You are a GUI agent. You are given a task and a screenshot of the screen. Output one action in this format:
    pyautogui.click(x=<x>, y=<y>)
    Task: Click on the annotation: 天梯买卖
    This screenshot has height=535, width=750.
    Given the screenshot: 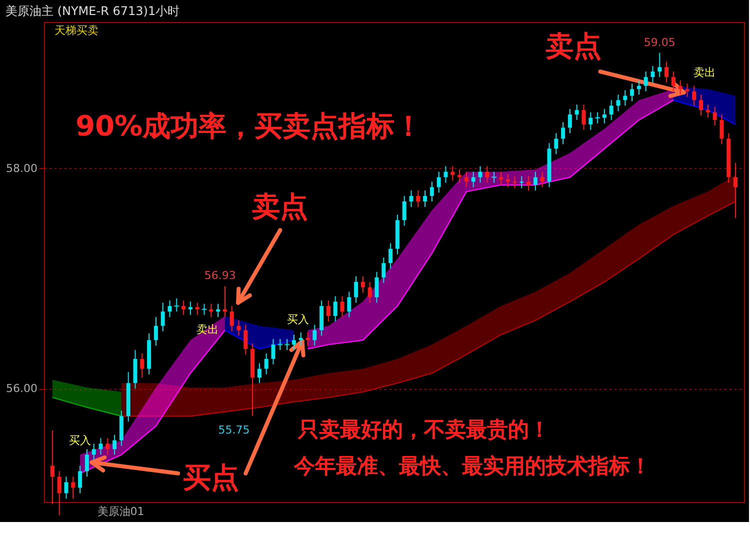 What is the action you would take?
    pyautogui.click(x=76, y=30)
    